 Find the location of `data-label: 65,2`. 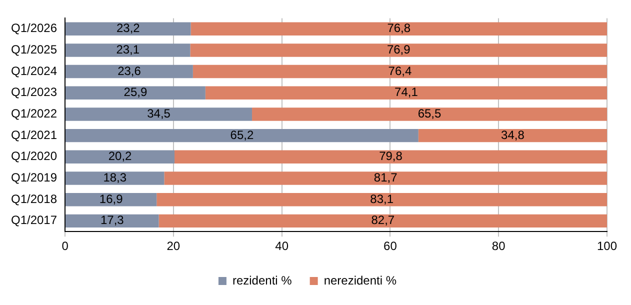

data-label: 65,2 is located at coordinates (242, 135).